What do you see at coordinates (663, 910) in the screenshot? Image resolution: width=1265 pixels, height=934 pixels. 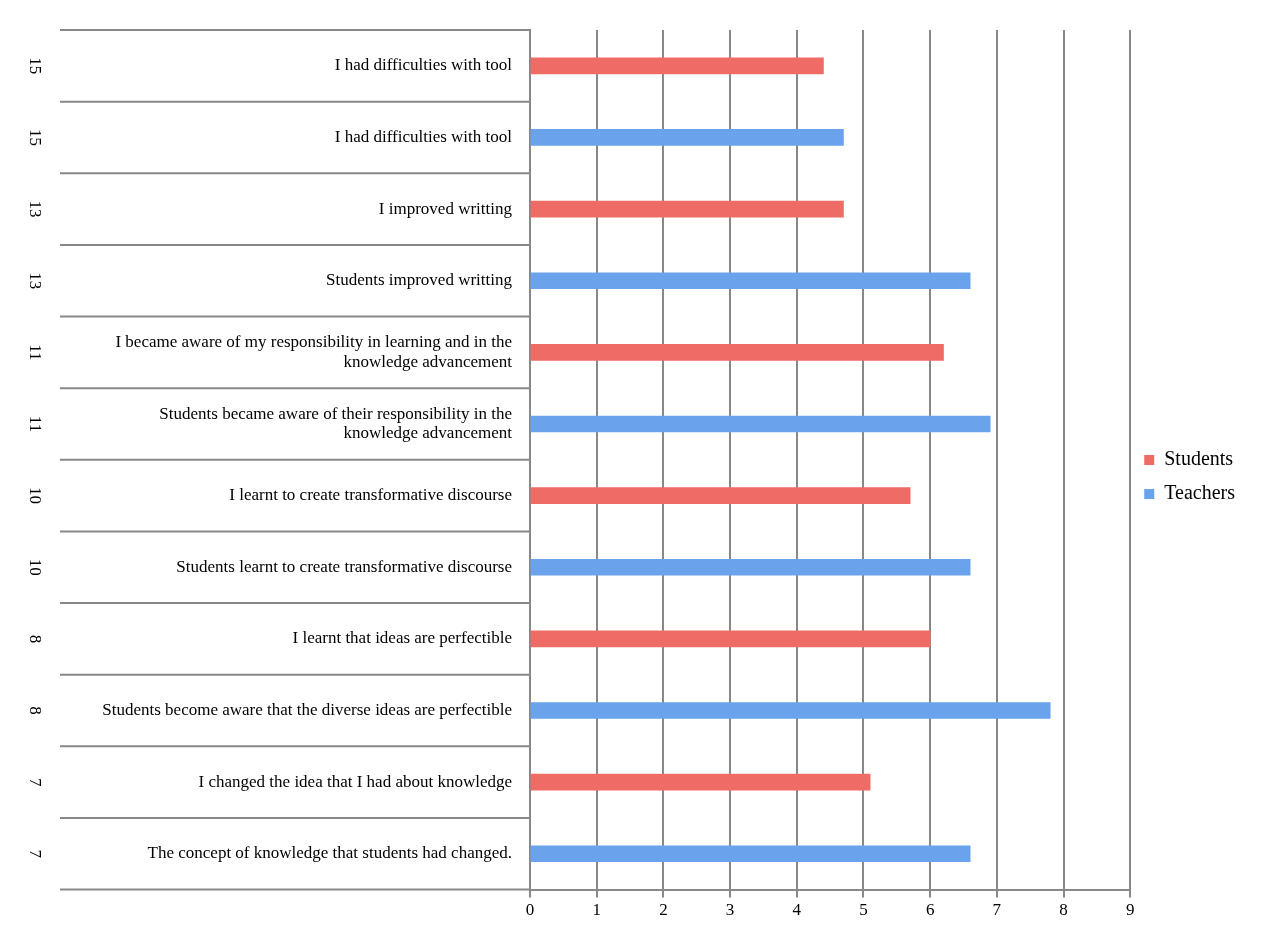 I see `x-tick-label: 2` at bounding box center [663, 910].